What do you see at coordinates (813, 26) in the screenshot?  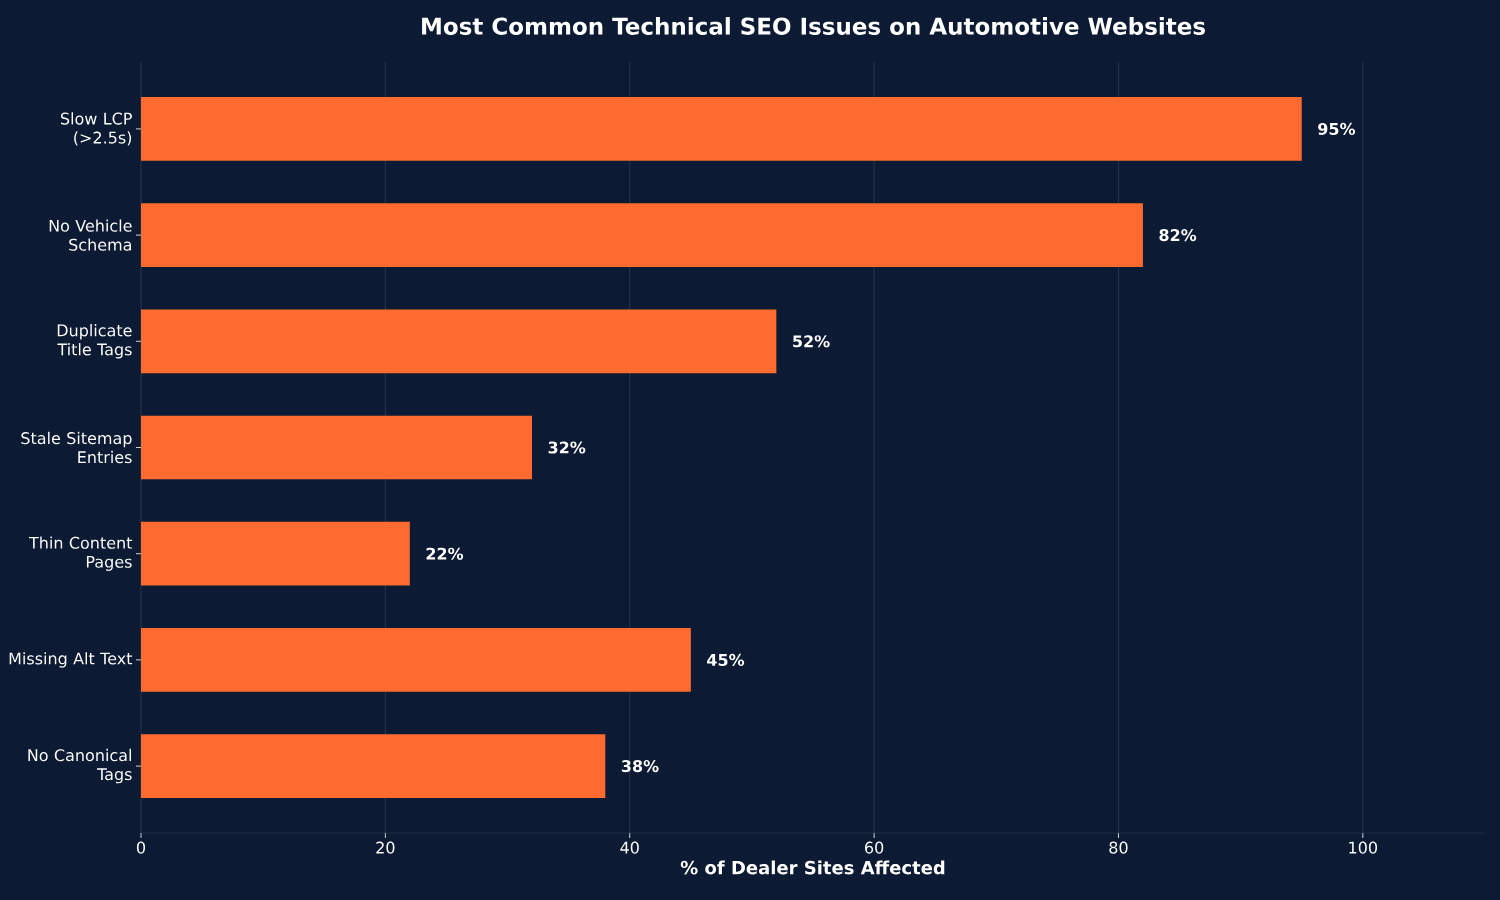 I see `chart-title: Most Common Technical SEO Issues on Automotive Websites` at bounding box center [813, 26].